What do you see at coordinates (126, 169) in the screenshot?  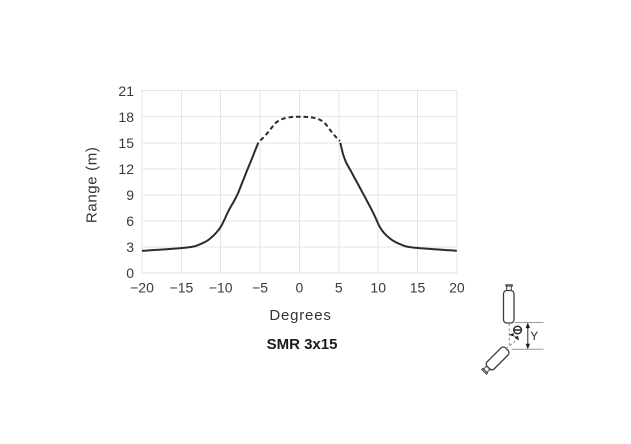 I see `svg-text: 12` at bounding box center [126, 169].